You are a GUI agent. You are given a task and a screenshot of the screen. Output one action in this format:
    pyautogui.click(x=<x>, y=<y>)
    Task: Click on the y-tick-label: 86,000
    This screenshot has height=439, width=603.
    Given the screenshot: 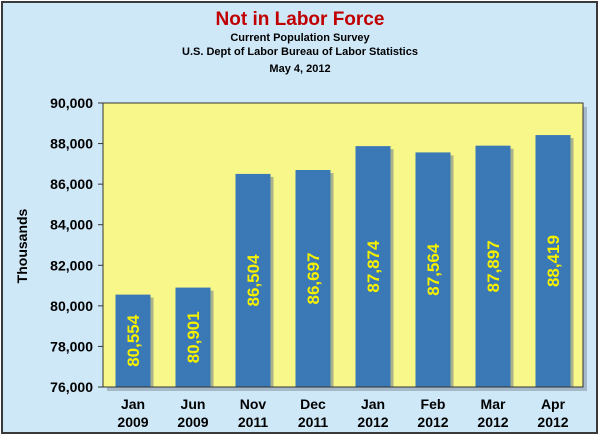 What is the action you would take?
    pyautogui.click(x=71, y=184)
    